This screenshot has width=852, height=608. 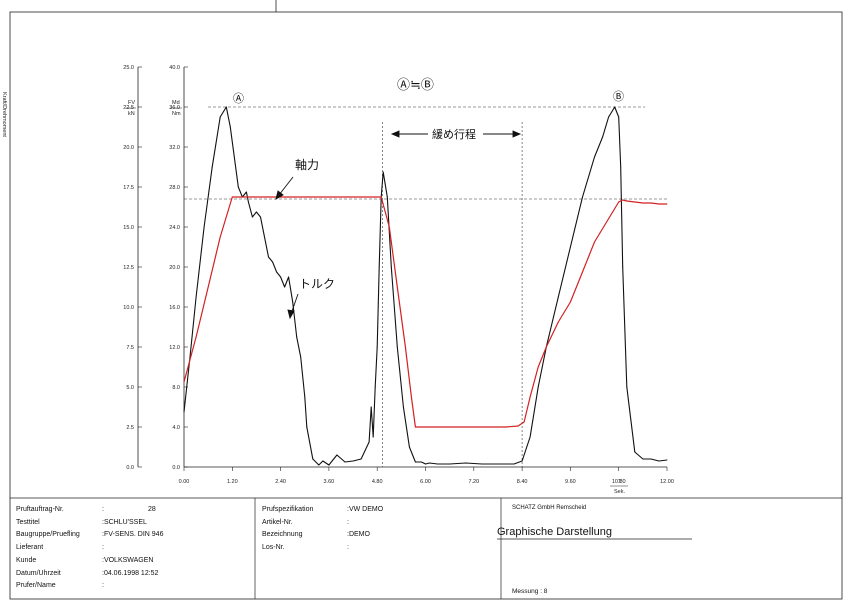 I want to click on x-unit2-label: Sek., so click(x=619, y=492).